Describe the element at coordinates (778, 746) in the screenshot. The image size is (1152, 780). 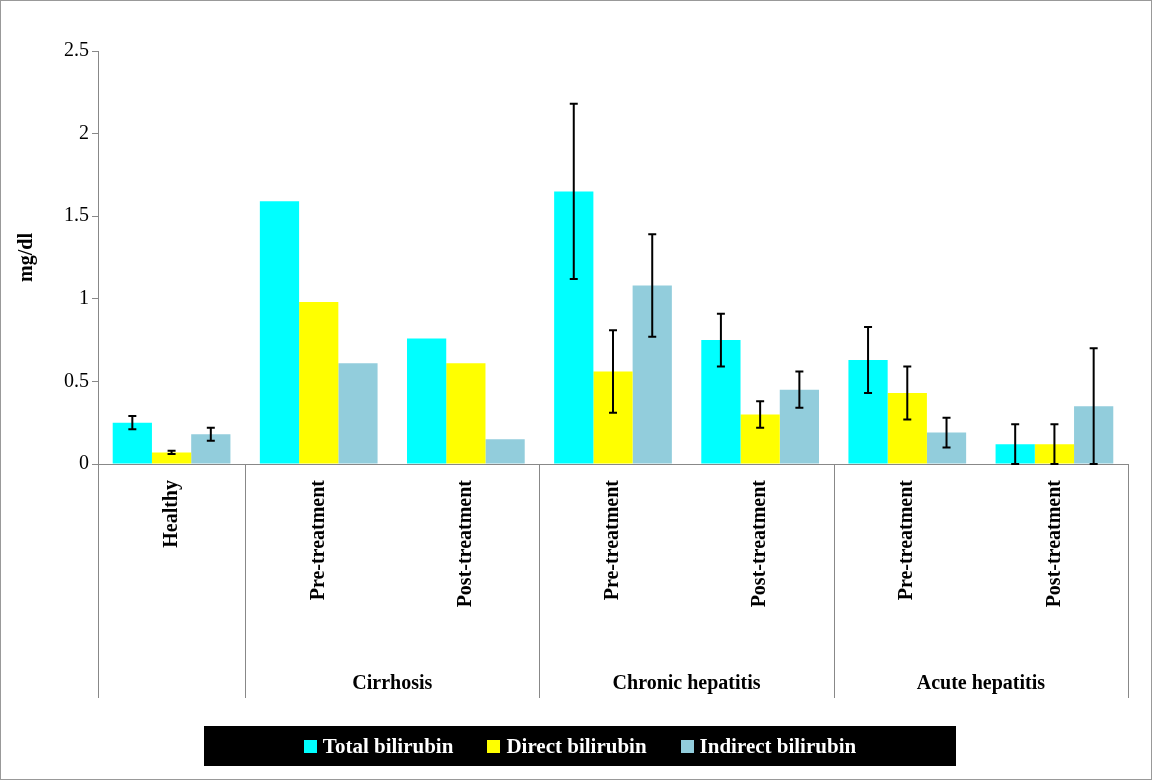
I see `legend-label: Indirect bilirubin` at that location.